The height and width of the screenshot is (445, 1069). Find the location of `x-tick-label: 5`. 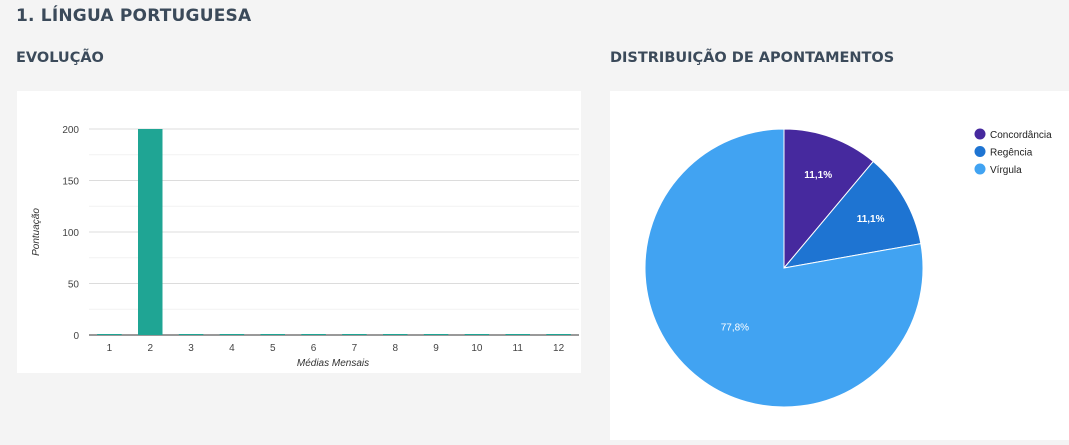

x-tick-label: 5 is located at coordinates (273, 348).